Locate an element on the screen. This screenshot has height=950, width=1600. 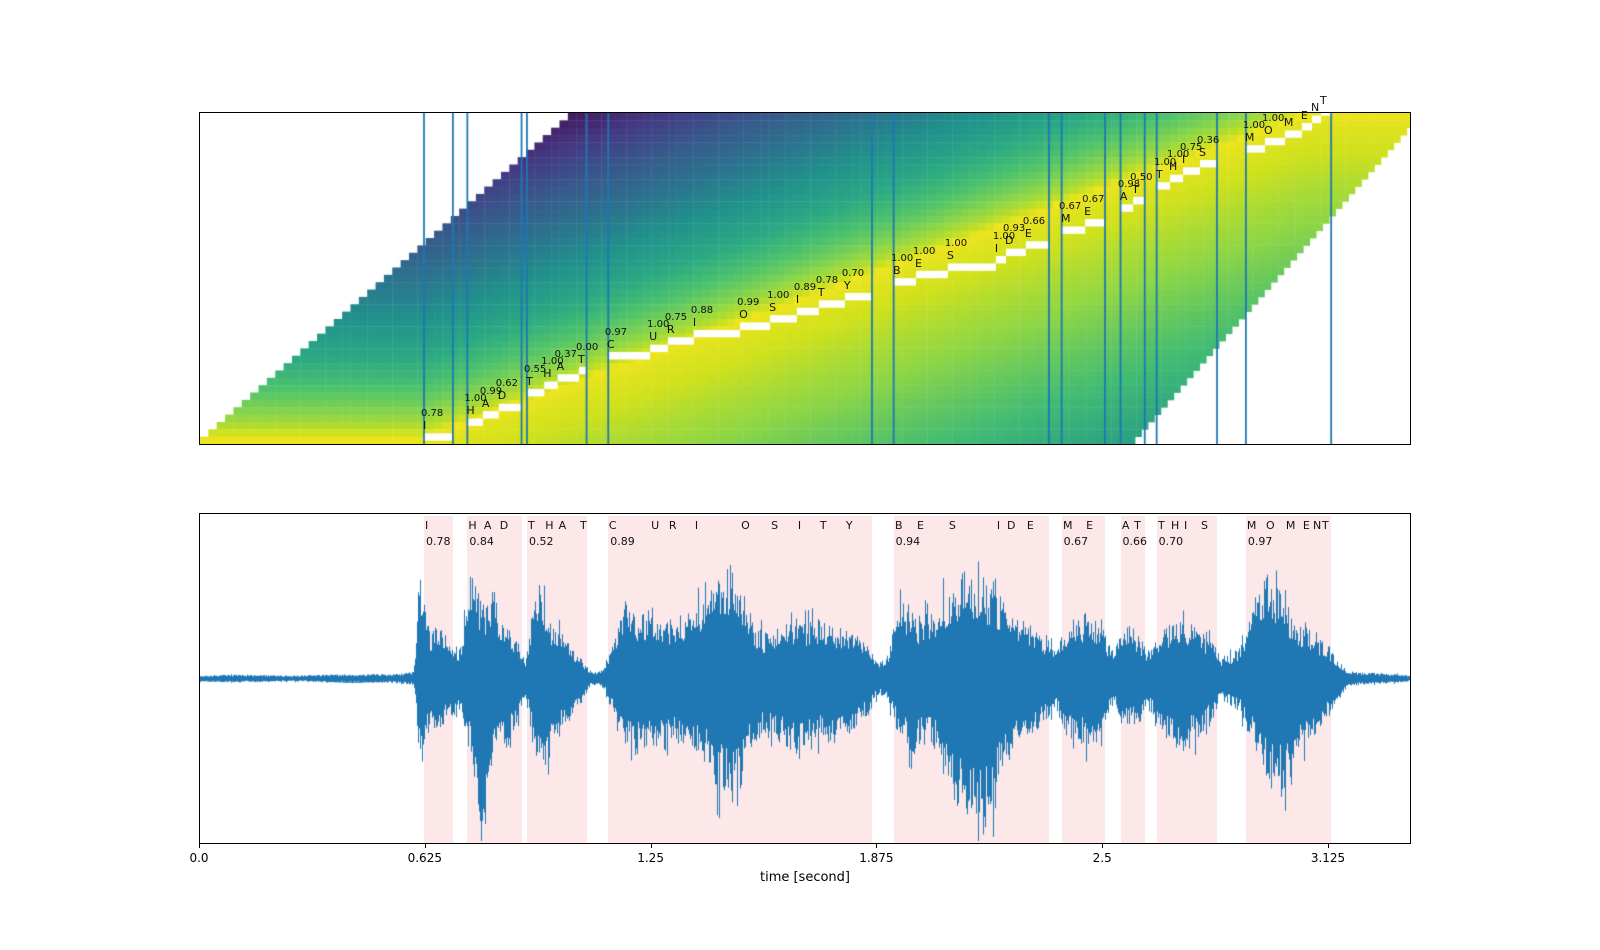
x-axis-label: time [second] is located at coordinates (804, 877).